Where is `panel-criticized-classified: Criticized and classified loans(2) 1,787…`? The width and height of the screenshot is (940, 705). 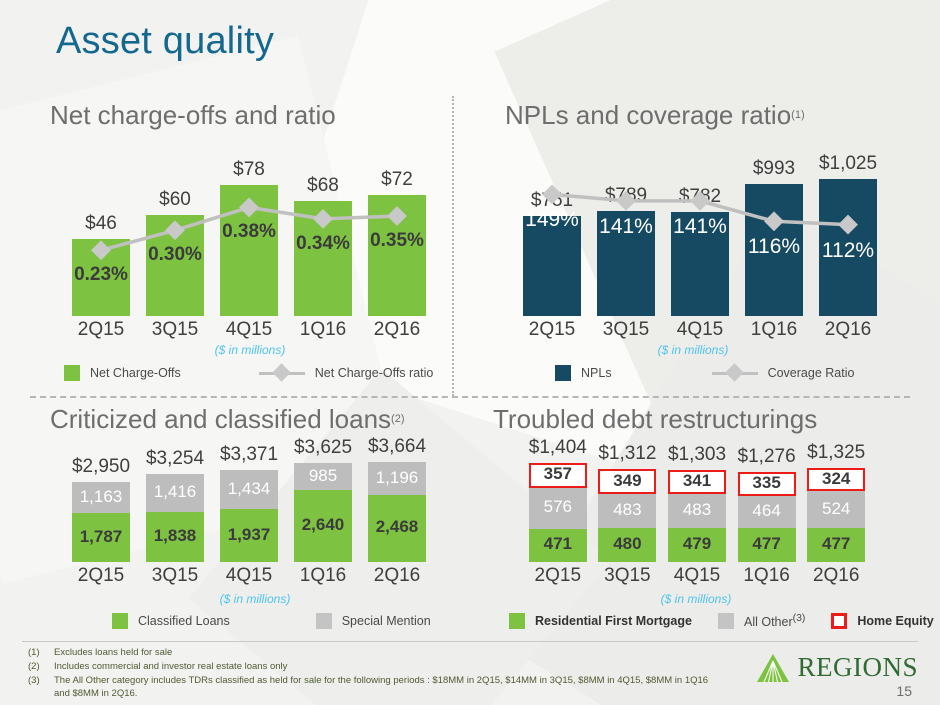
panel-criticized-classified: Criticized and classified loans(2) 1,787… is located at coordinates (255, 519).